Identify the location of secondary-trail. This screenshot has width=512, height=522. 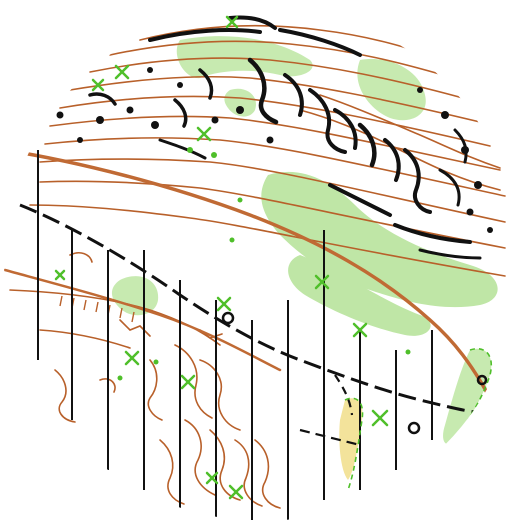
(143, 320).